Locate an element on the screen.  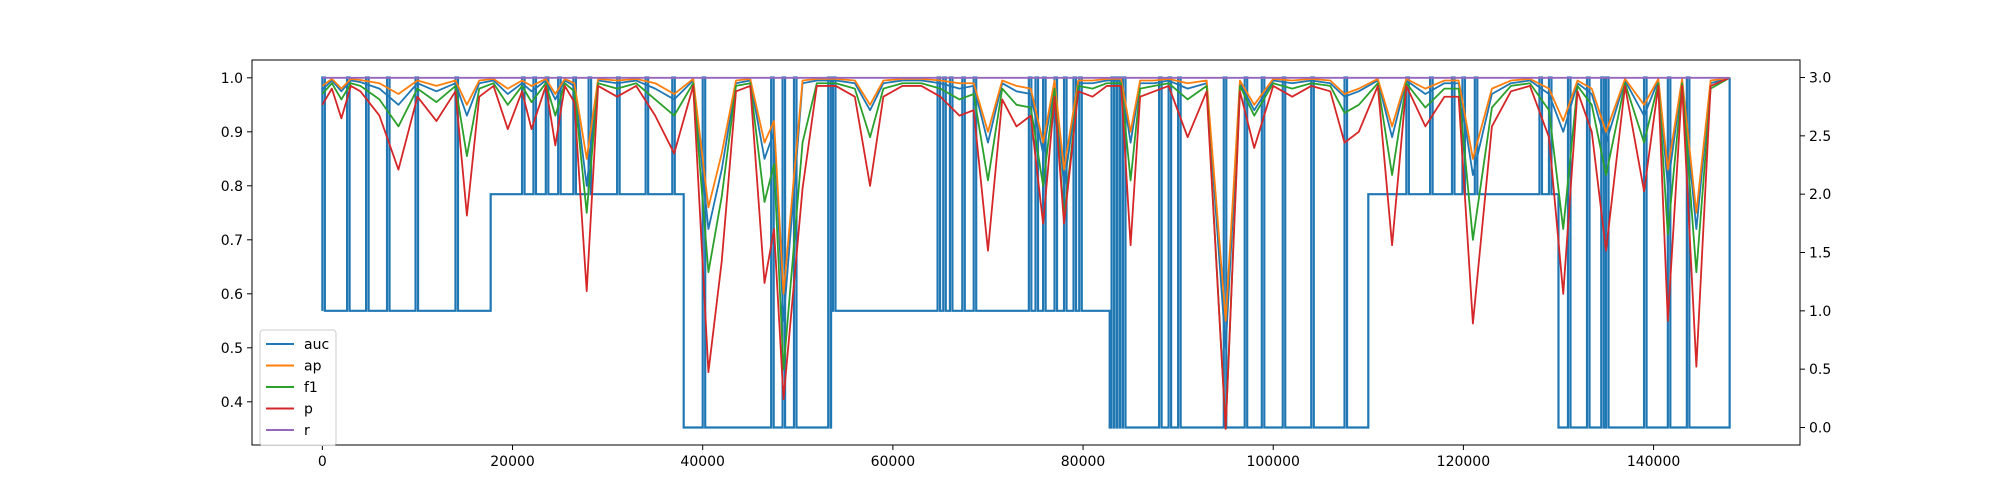
y-axis-left: 0.4 0.5 0.6 0.7 0.8 0.9 1.0 is located at coordinates (236, 241).